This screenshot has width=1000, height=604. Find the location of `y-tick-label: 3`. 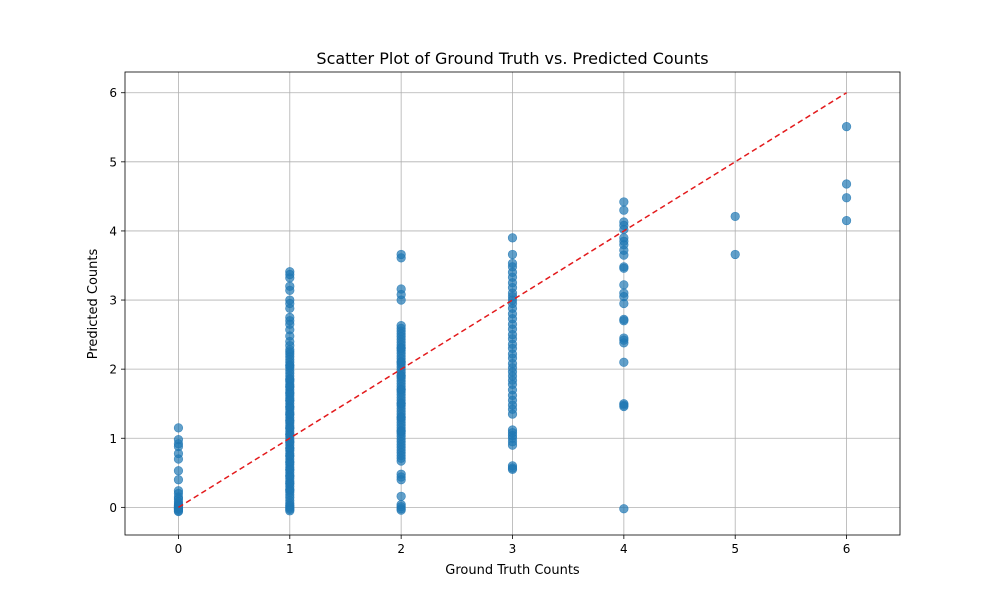

y-tick-label: 3 is located at coordinates (113, 301).